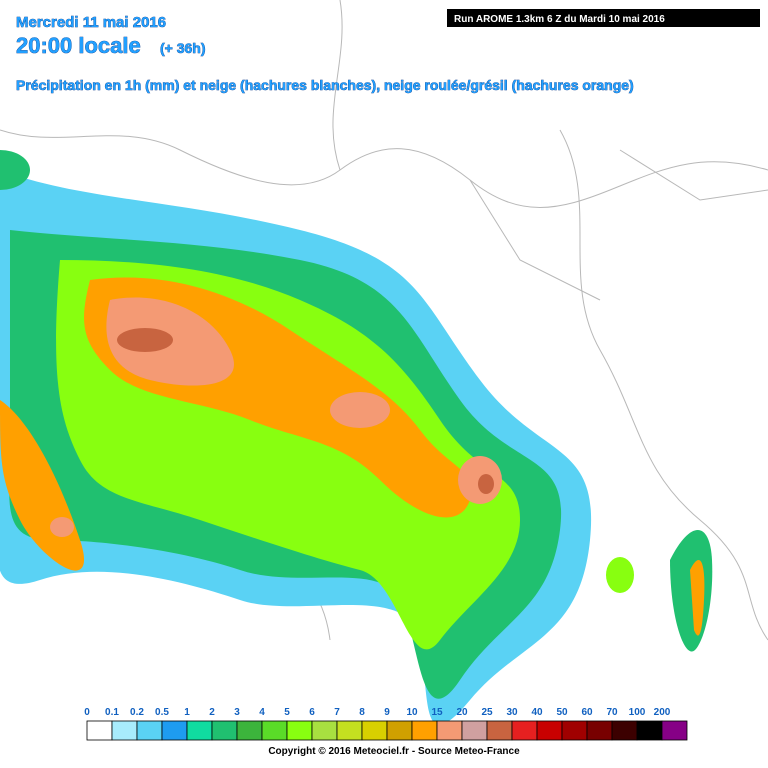  What do you see at coordinates (412, 712) in the screenshot?
I see `legend-label: 10` at bounding box center [412, 712].